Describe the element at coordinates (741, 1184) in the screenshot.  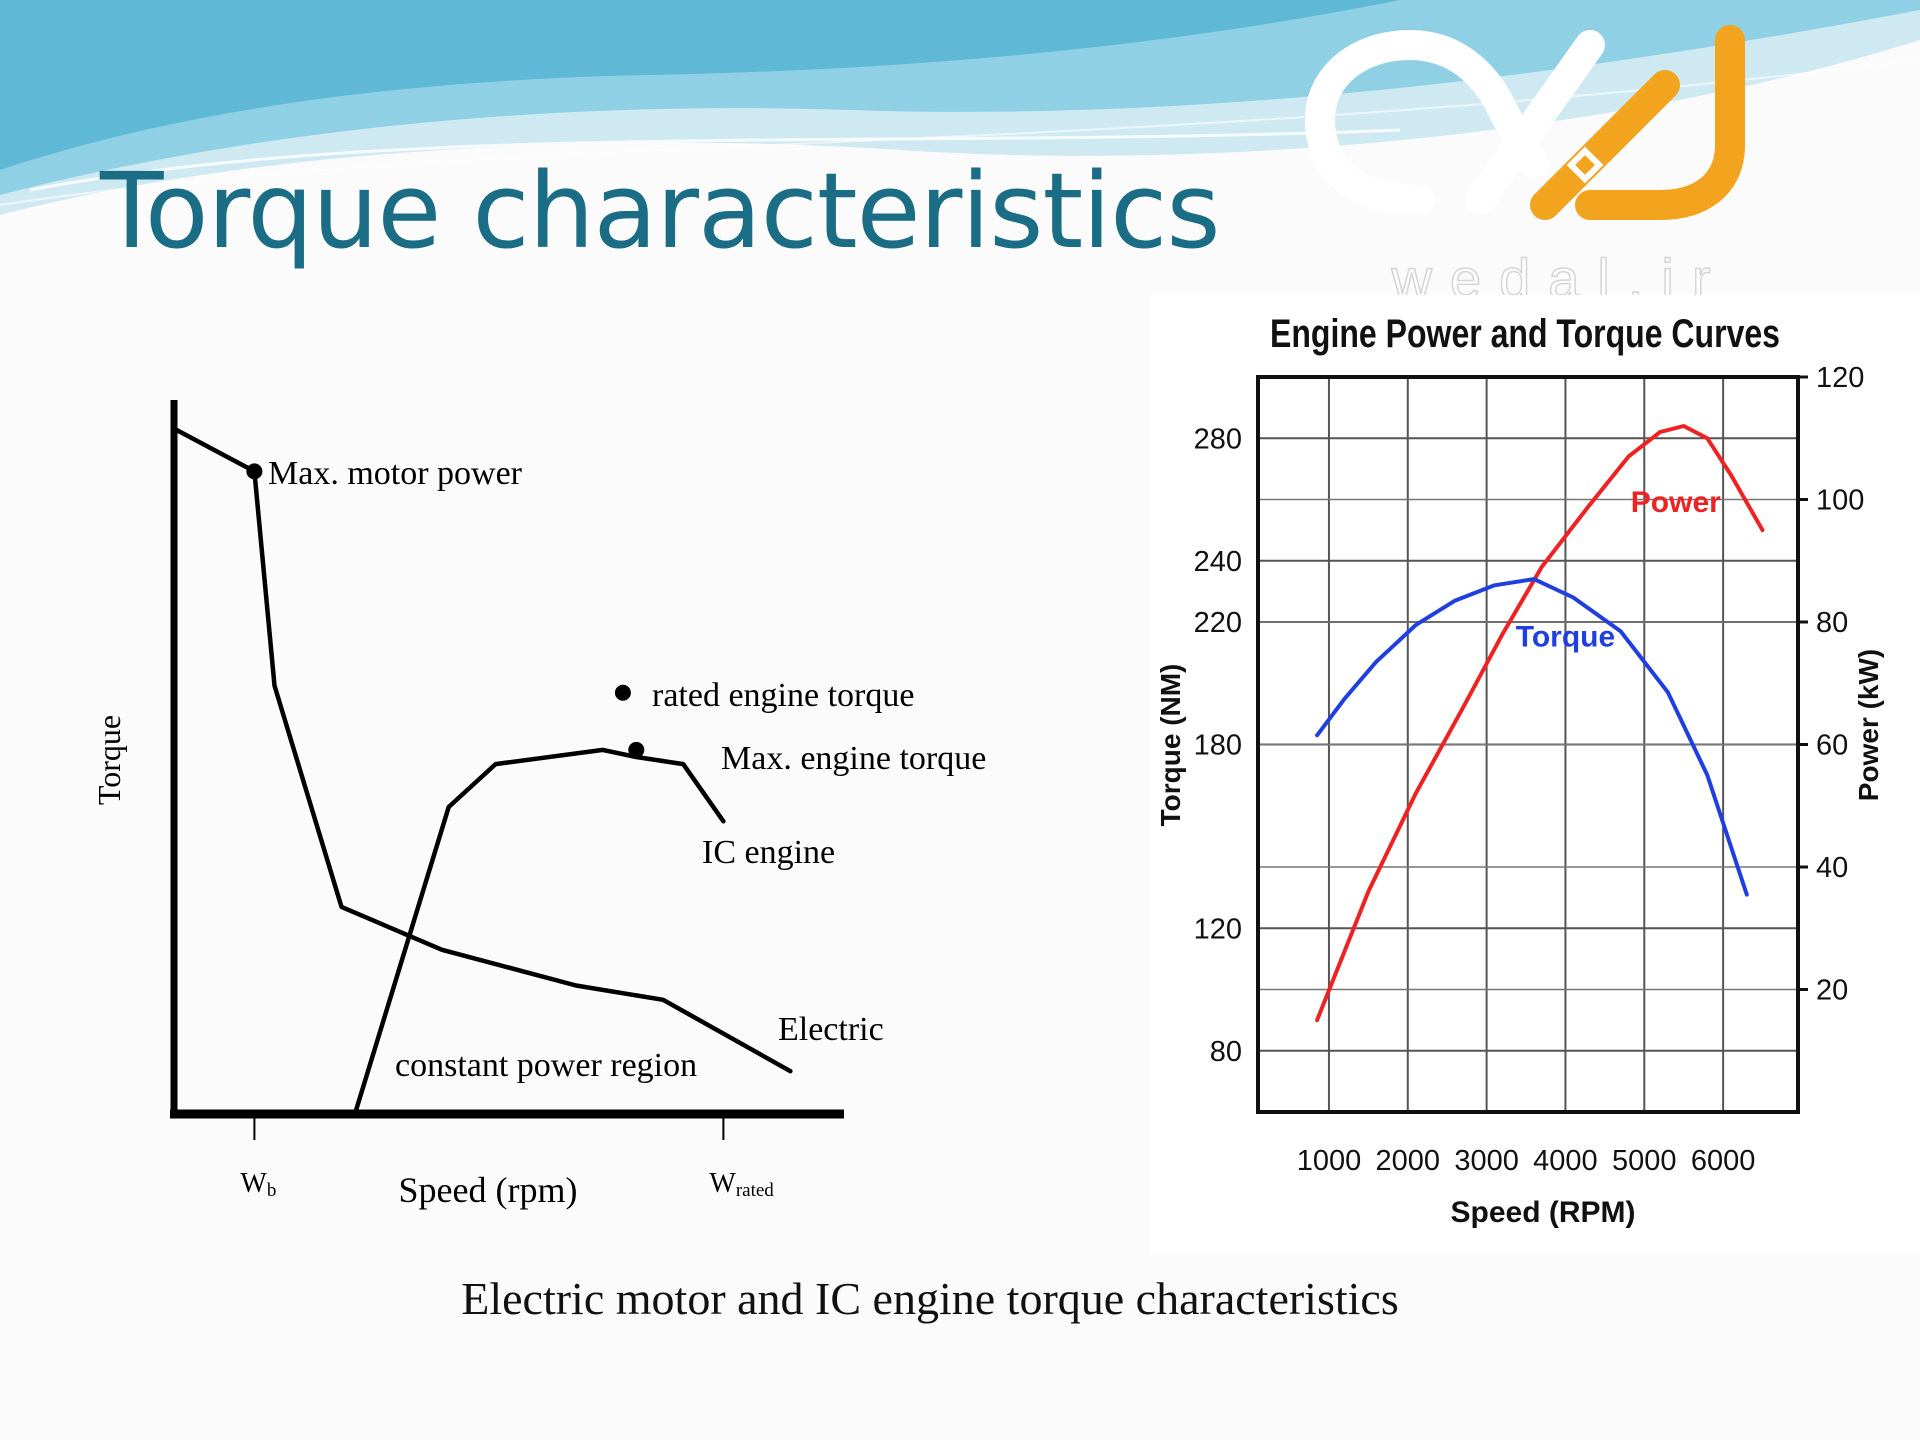
I see `x-tick-label-1: Wrated` at that location.